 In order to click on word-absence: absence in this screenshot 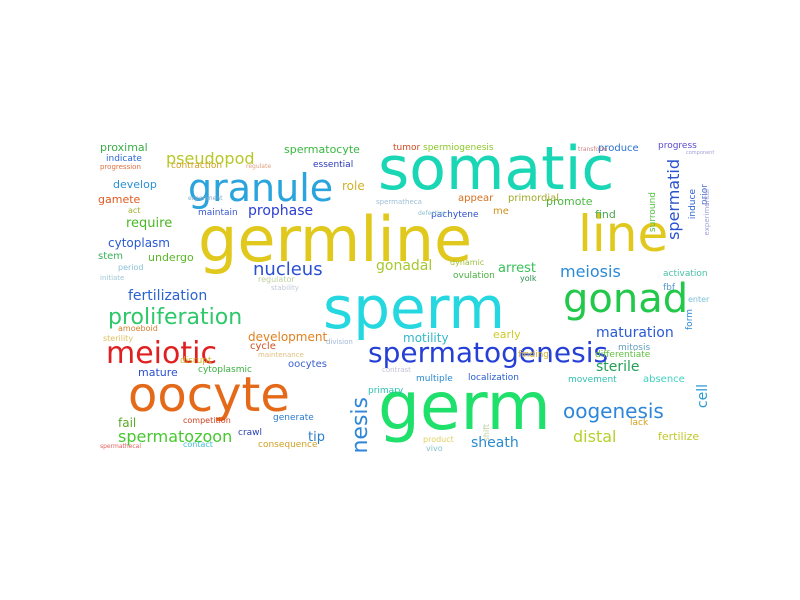, I will do `click(664, 379)`.